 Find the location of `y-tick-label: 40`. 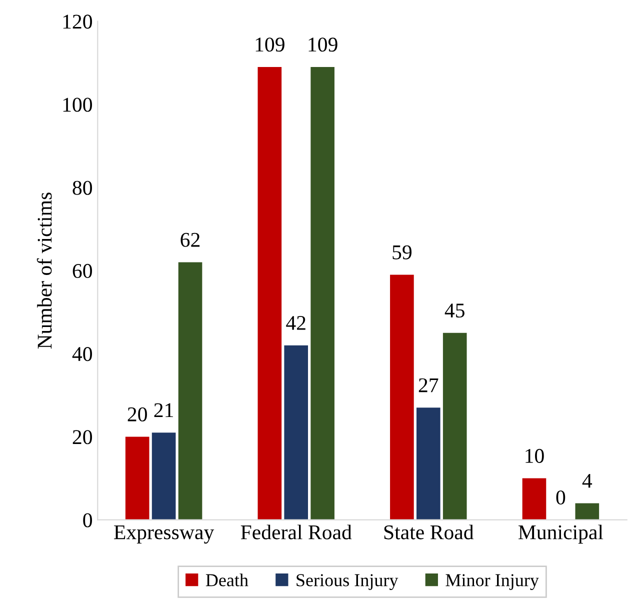

y-tick-label: 40 is located at coordinates (82, 354).